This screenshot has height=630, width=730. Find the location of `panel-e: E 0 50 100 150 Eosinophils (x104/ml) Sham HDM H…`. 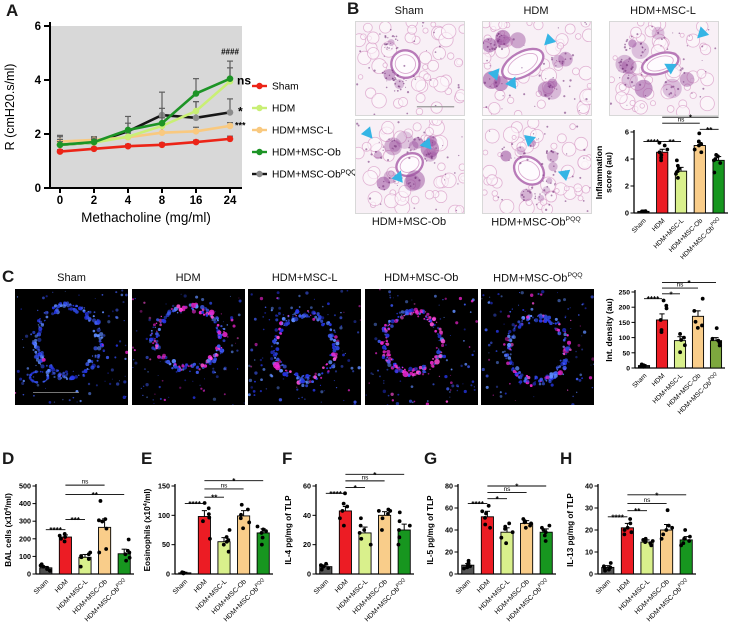

panel-e: E 0 50 100 150 Eosinophils (x104/ml) Sham HDM H… is located at coordinates (209, 539).